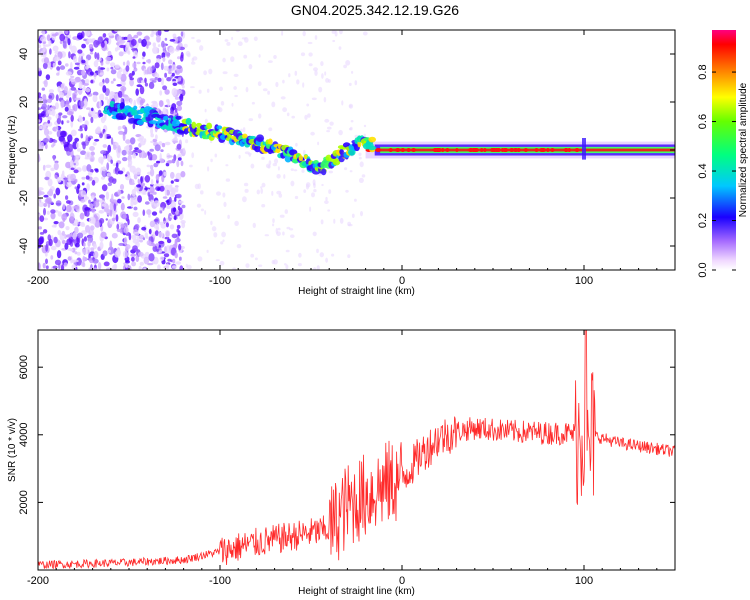  I want to click on heatmap-y-tick-label: 0, so click(24, 150).